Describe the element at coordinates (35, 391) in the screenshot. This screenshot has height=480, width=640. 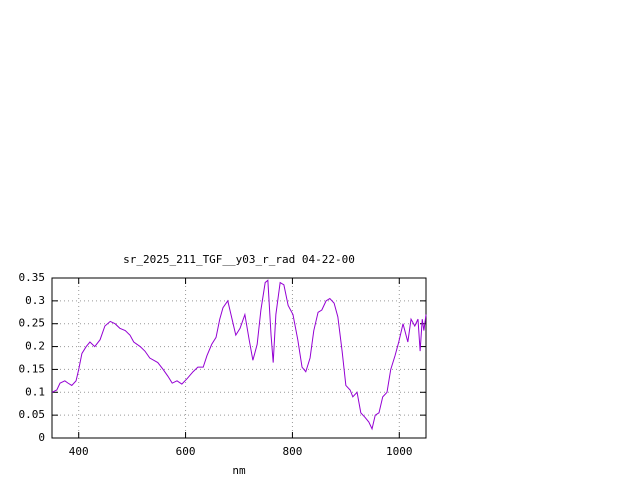
I see `y-tick-label: 0.1` at that location.